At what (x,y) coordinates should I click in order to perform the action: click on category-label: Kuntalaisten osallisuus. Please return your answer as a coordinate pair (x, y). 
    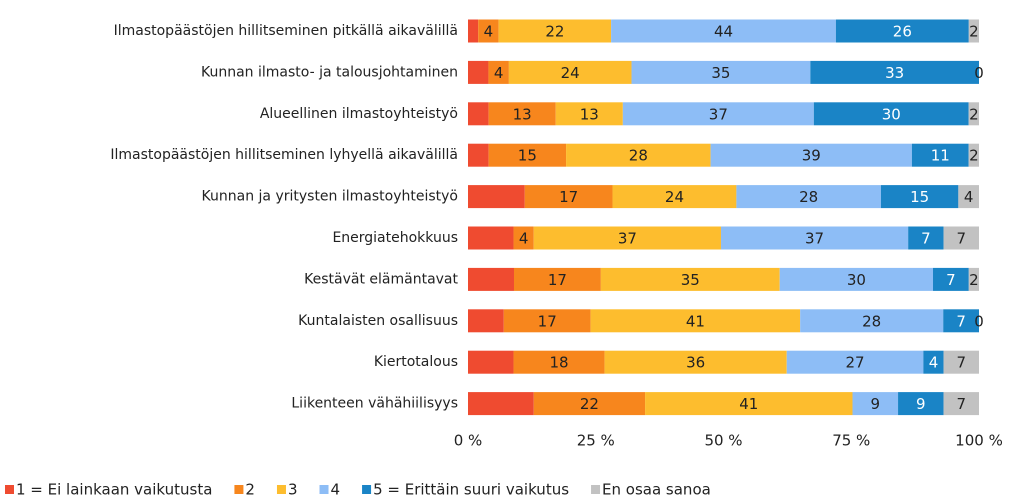
    Looking at the image, I should click on (378, 321).